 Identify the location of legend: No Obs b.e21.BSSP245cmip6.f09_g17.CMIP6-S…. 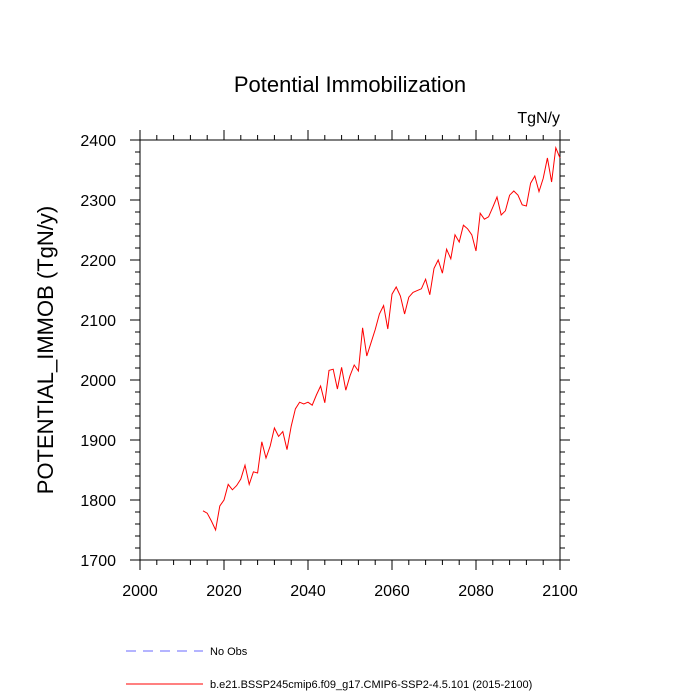
(329, 668).